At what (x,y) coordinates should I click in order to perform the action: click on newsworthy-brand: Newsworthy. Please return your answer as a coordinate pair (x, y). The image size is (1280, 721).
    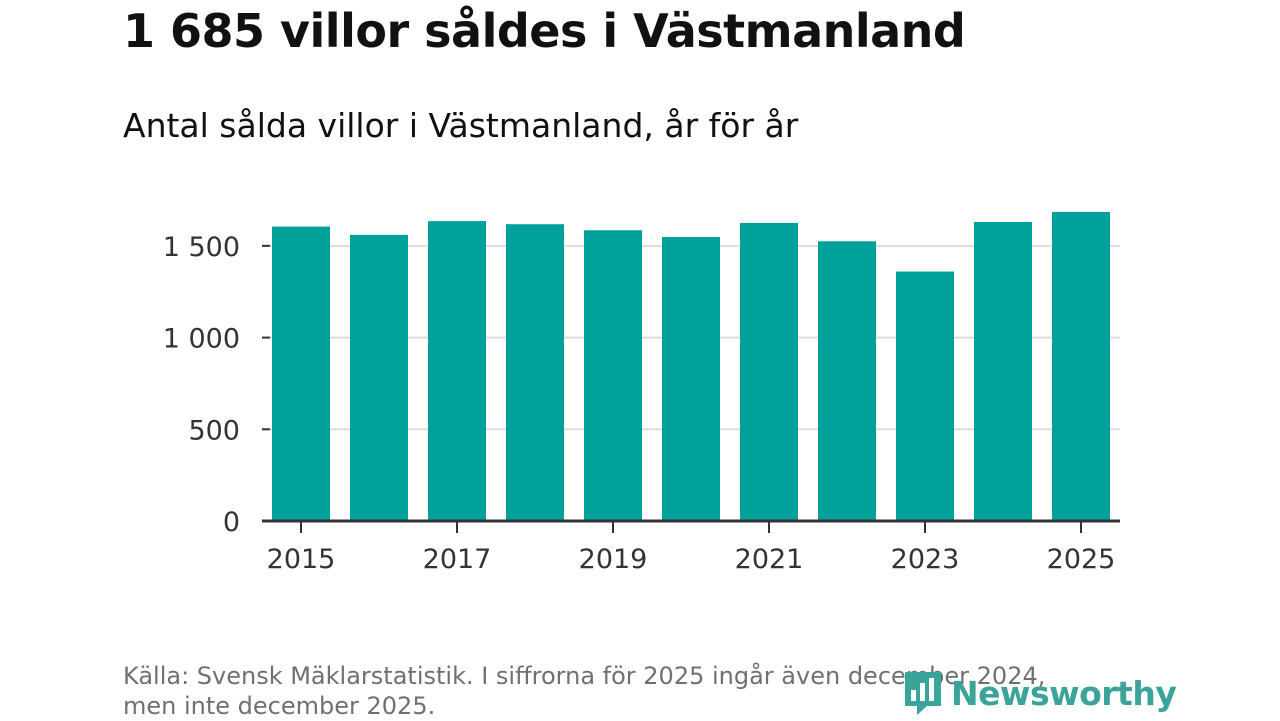
    Looking at the image, I should click on (1040, 693).